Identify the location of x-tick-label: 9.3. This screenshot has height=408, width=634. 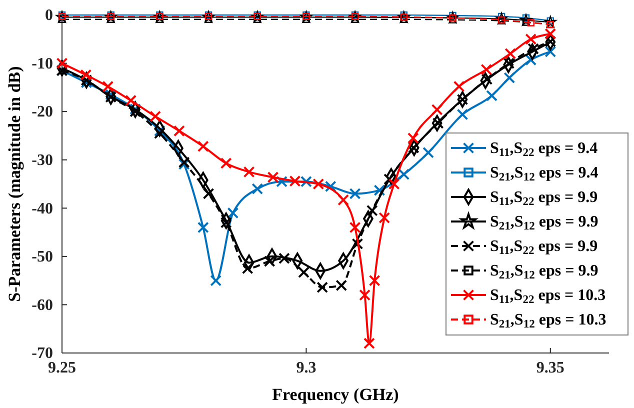
(306, 367).